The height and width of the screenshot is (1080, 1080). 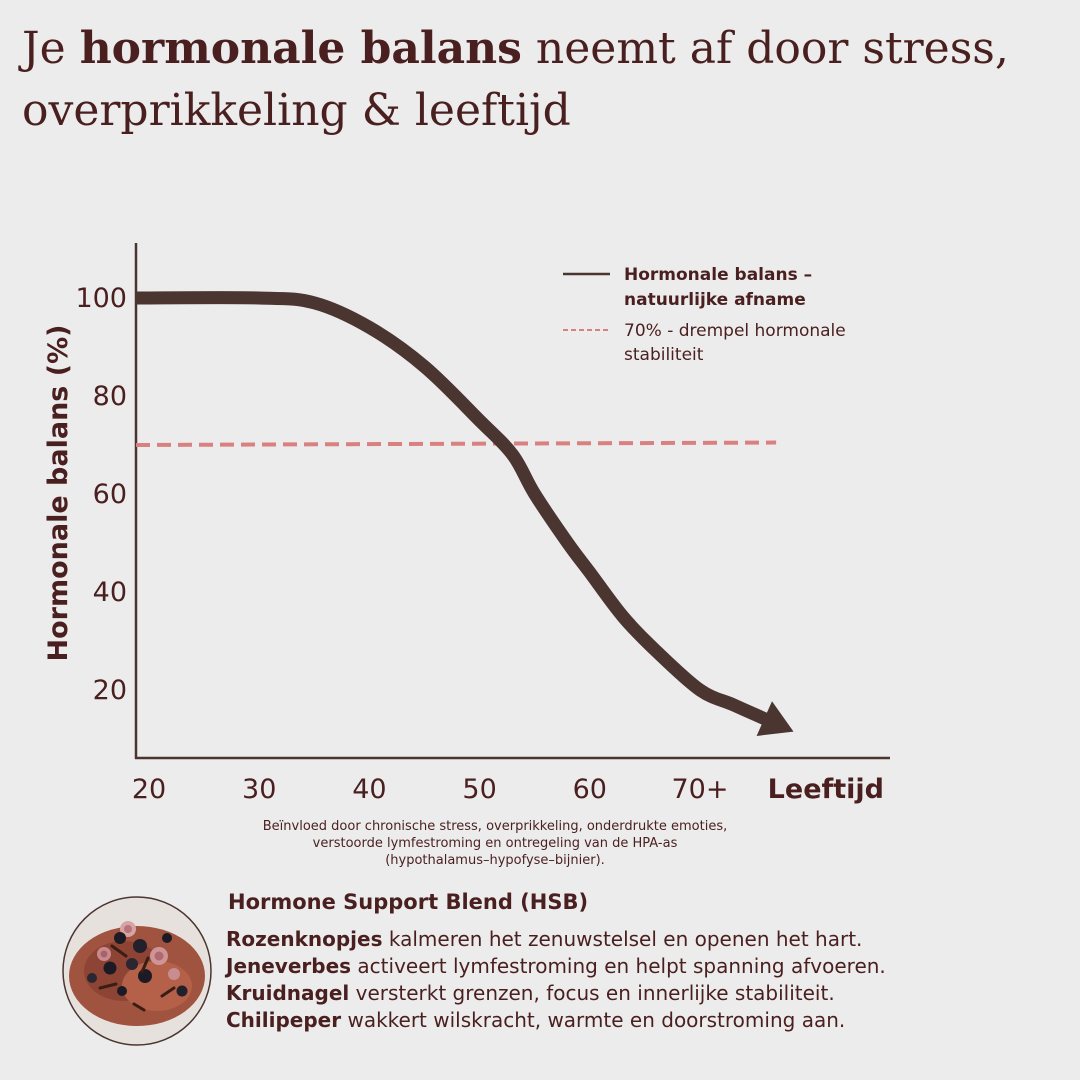 What do you see at coordinates (735, 331) in the screenshot?
I see `legend-dash-label-1: 70% - drempel hormonale` at bounding box center [735, 331].